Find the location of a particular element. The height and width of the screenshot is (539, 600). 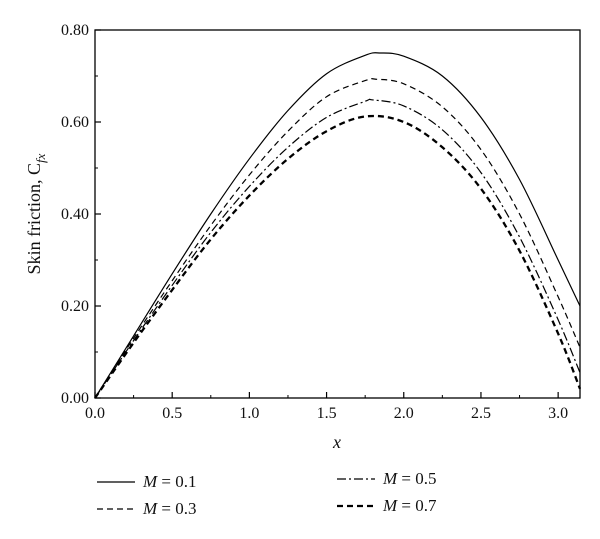

legend-value: = 0.7 is located at coordinates (417, 505).